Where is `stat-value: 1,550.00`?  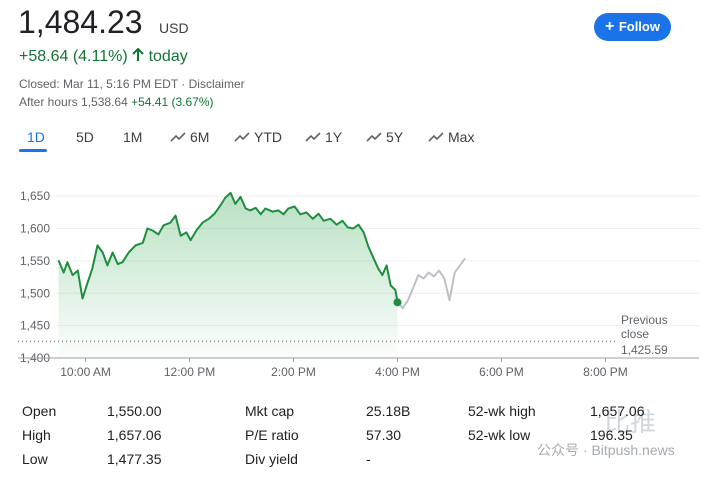
stat-value: 1,550.00 is located at coordinates (134, 411).